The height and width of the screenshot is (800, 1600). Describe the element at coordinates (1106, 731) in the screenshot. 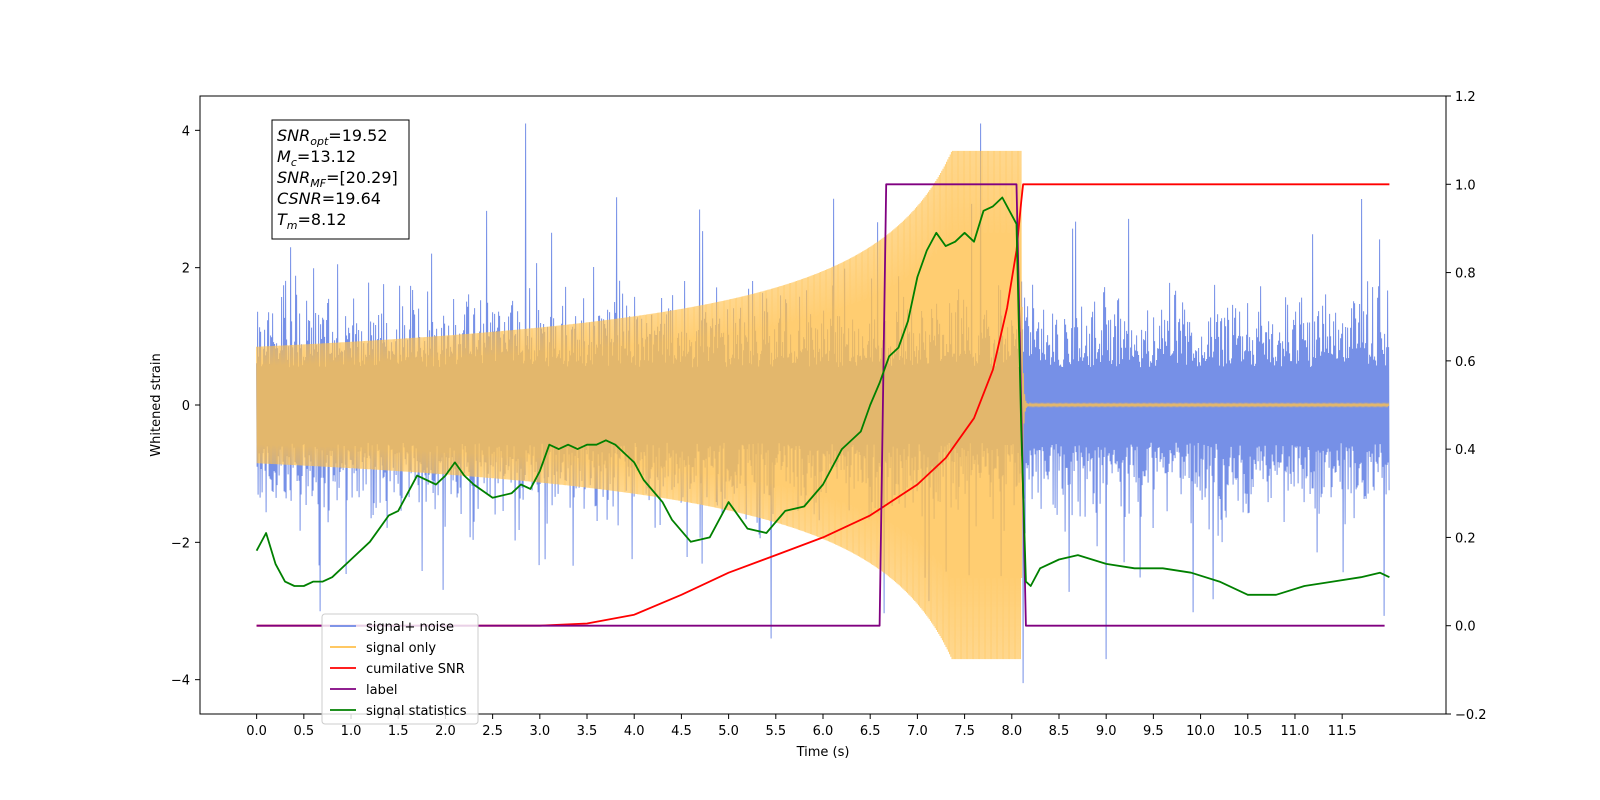

I see `x-tick-label: 9.0` at that location.